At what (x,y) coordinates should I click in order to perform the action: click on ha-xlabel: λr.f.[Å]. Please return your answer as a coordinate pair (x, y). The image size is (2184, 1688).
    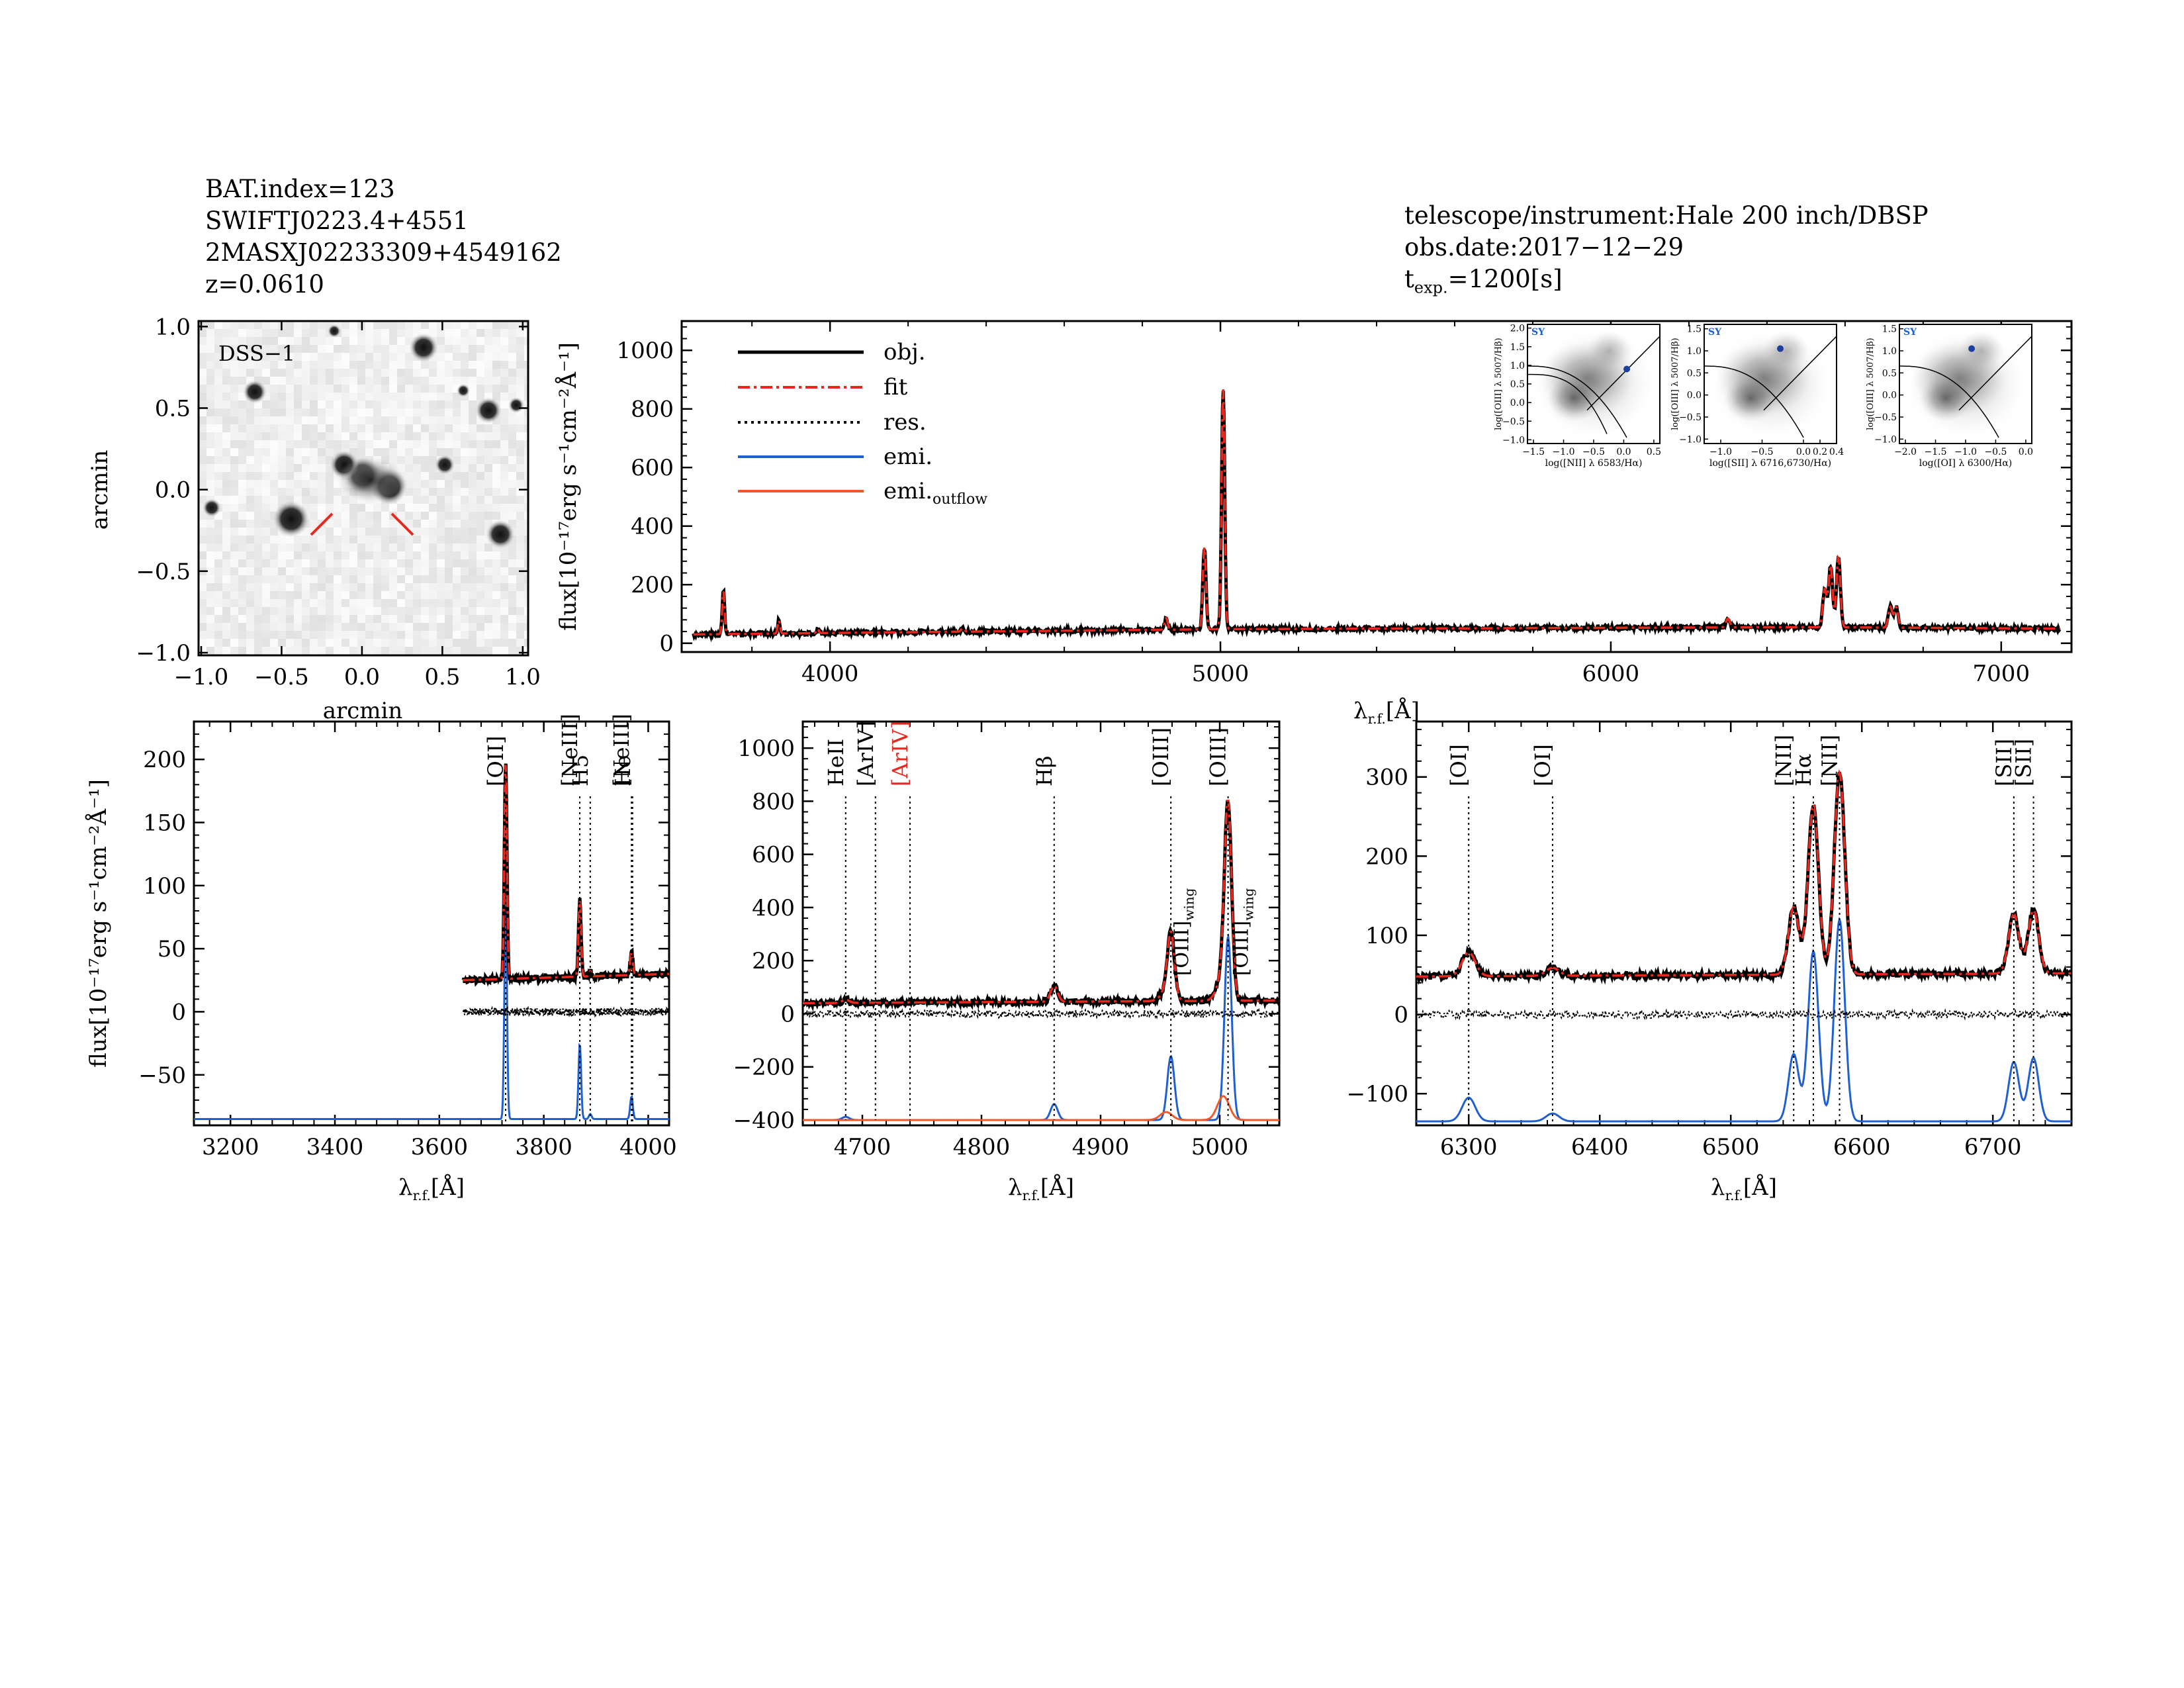
    Looking at the image, I should click on (1744, 1188).